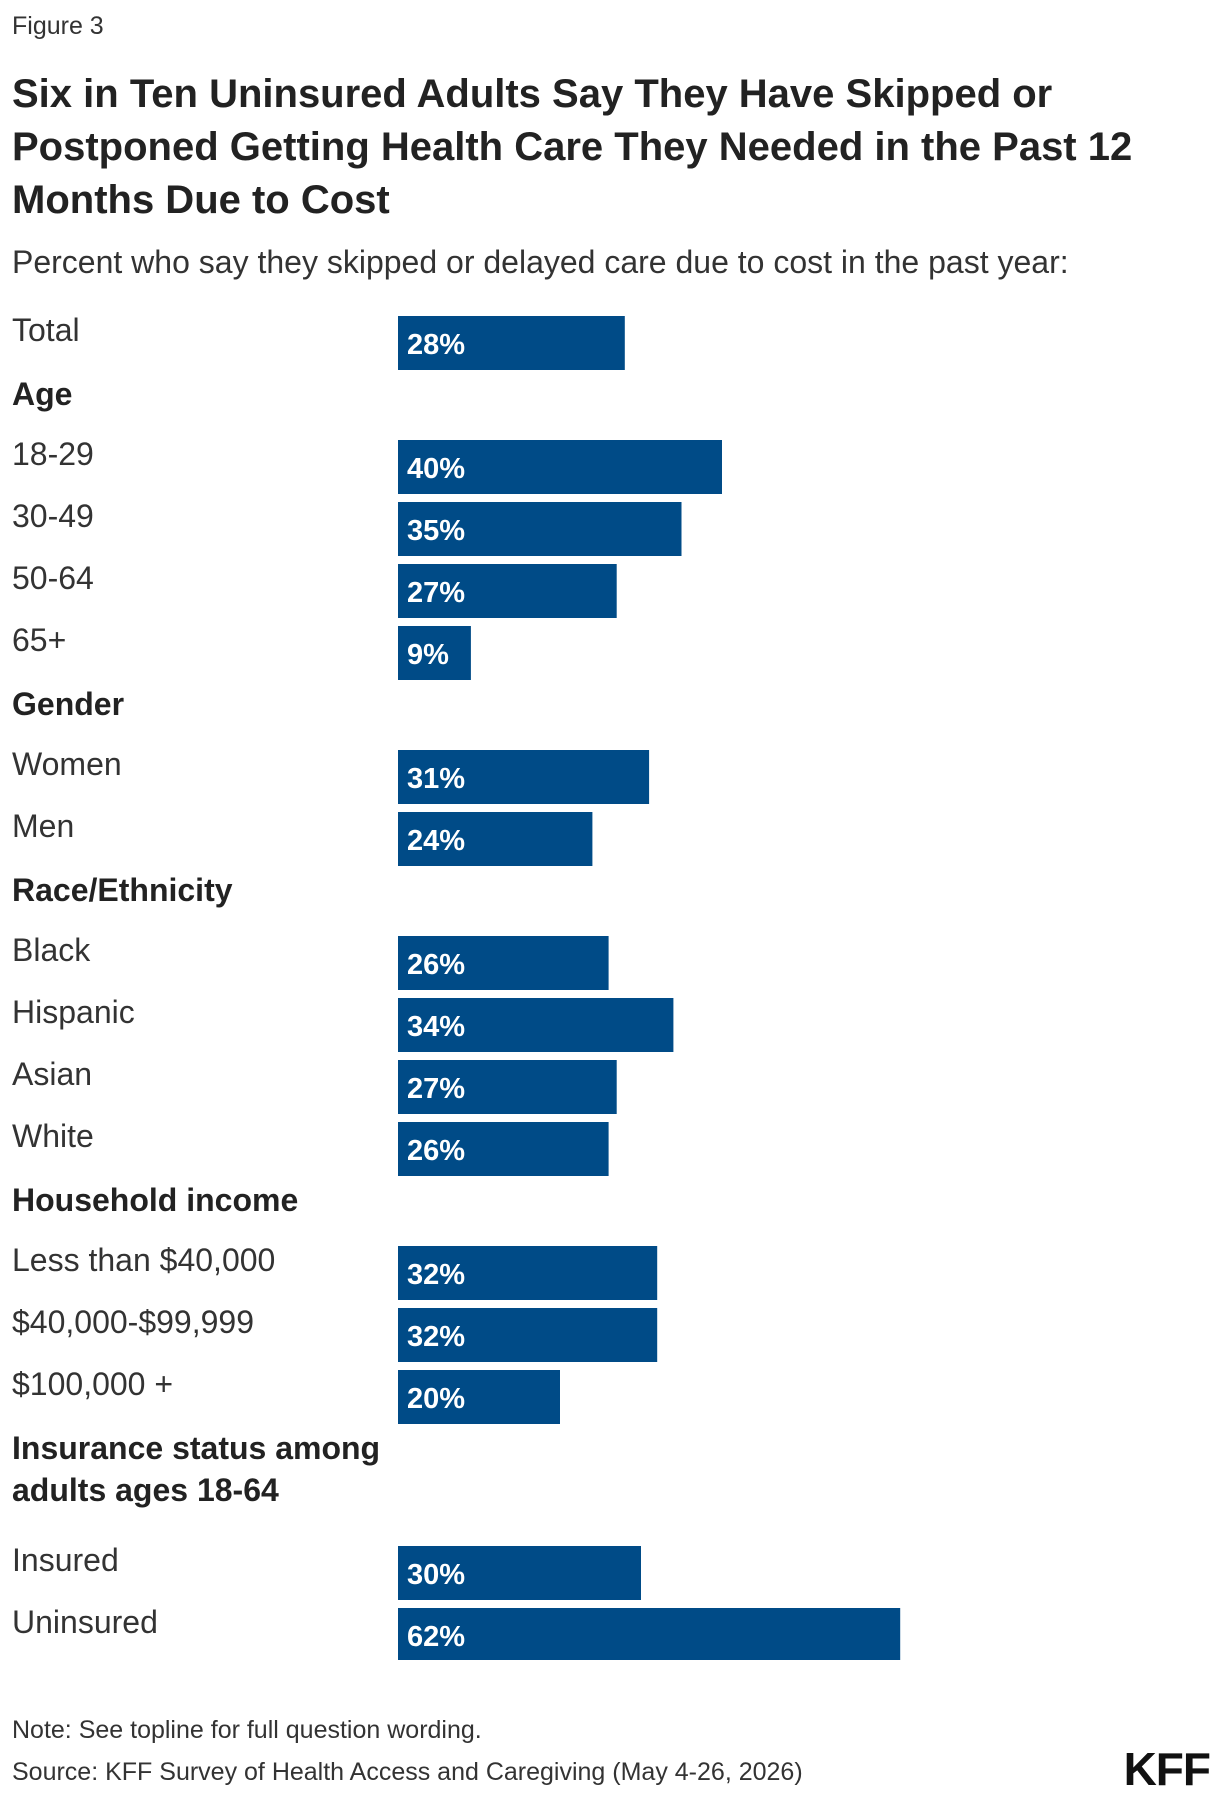 The height and width of the screenshot is (1802, 1220). Describe the element at coordinates (1167, 1769) in the screenshot. I see `kff-logo: KFF` at that location.